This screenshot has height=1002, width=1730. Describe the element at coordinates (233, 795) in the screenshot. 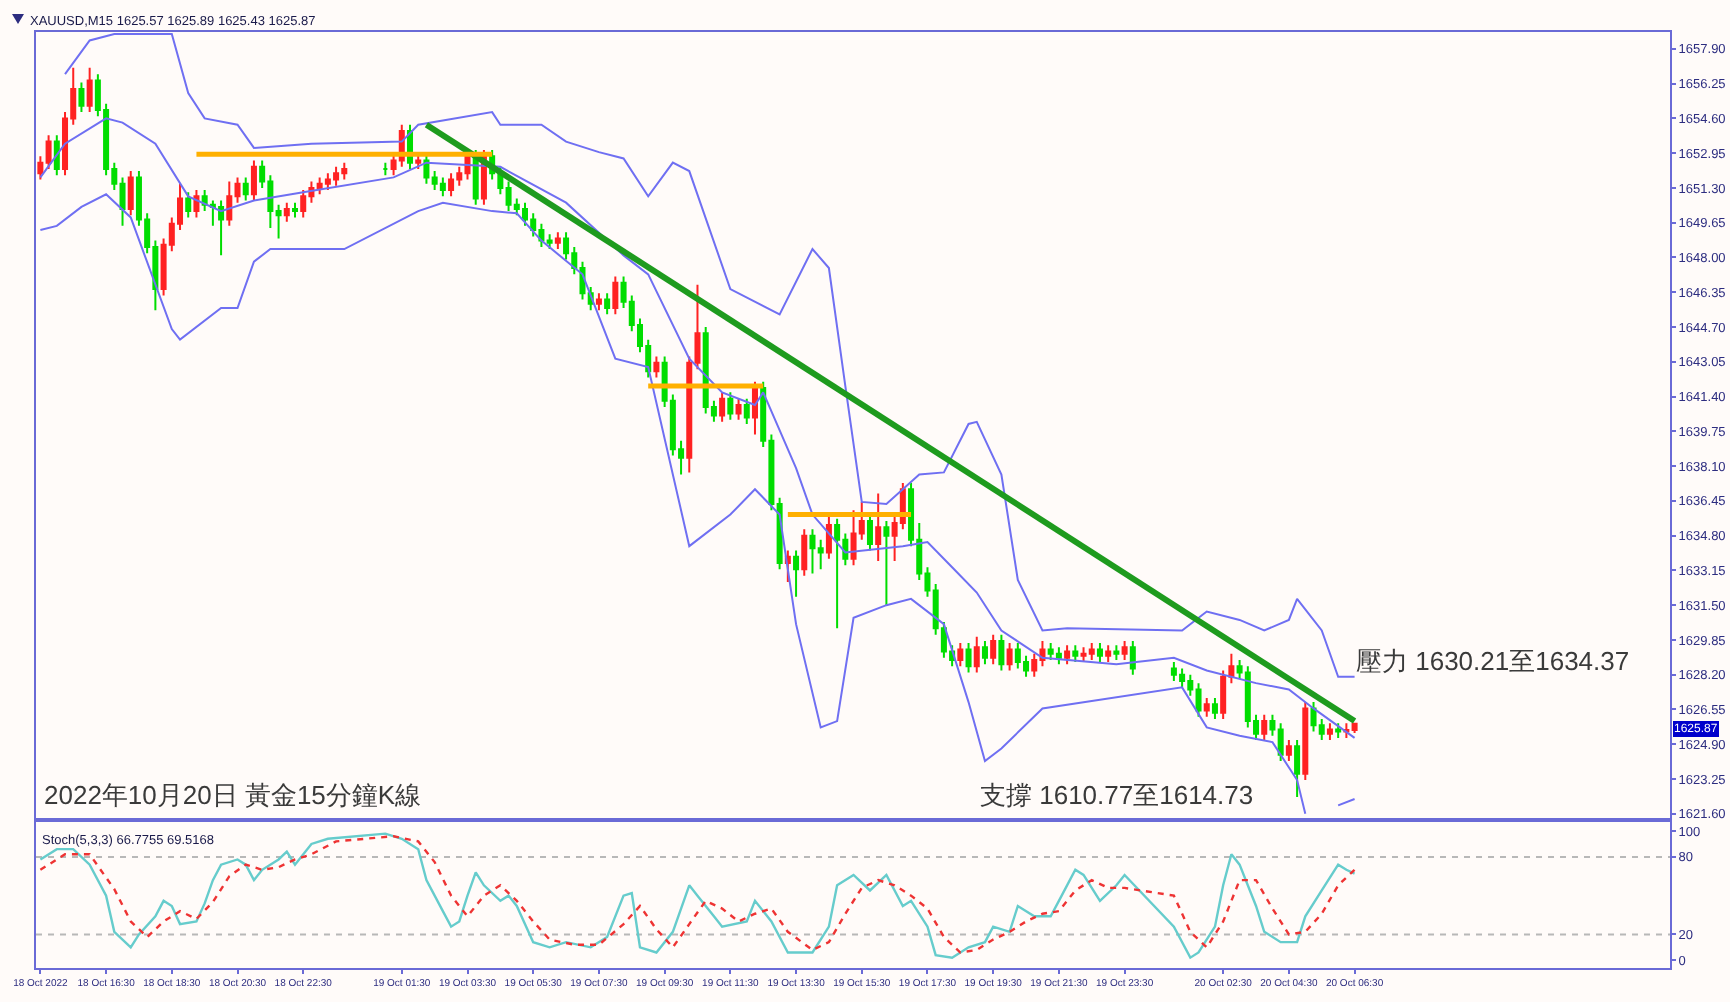

I see `annotation: 2022年10月20日 黃金15分鐘K線` at that location.